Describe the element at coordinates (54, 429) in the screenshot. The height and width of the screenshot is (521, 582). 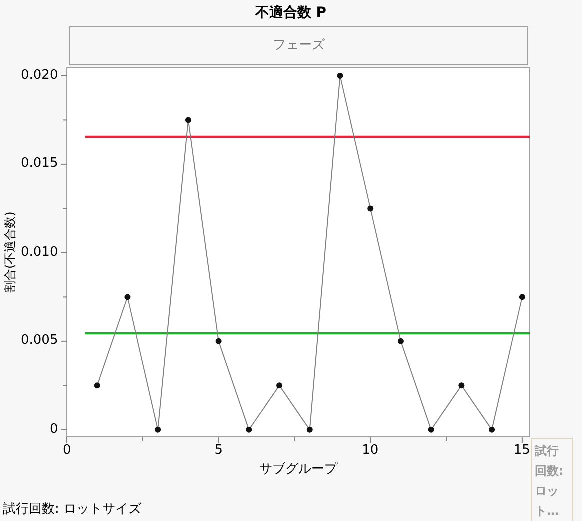
I see `y-tick-label: 0` at that location.